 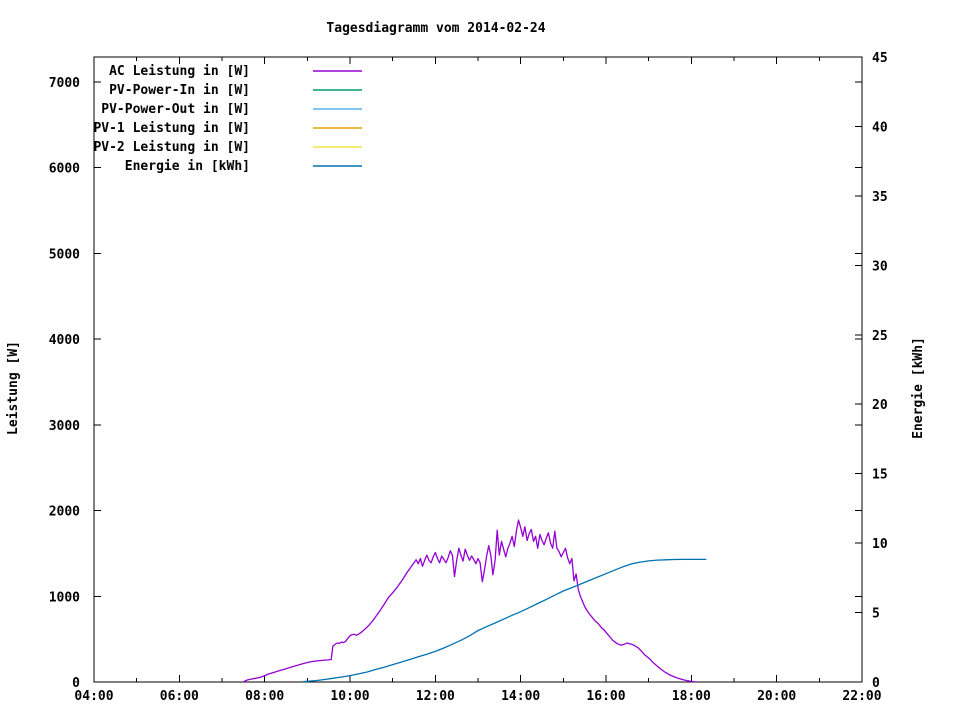 What do you see at coordinates (605, 696) in the screenshot?
I see `x-tick-label: 16:00` at bounding box center [605, 696].